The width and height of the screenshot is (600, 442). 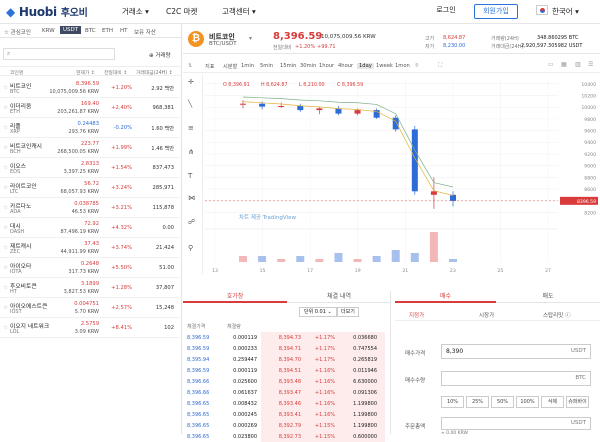 I want to click on signup-button: 회원가입, so click(x=496, y=11).